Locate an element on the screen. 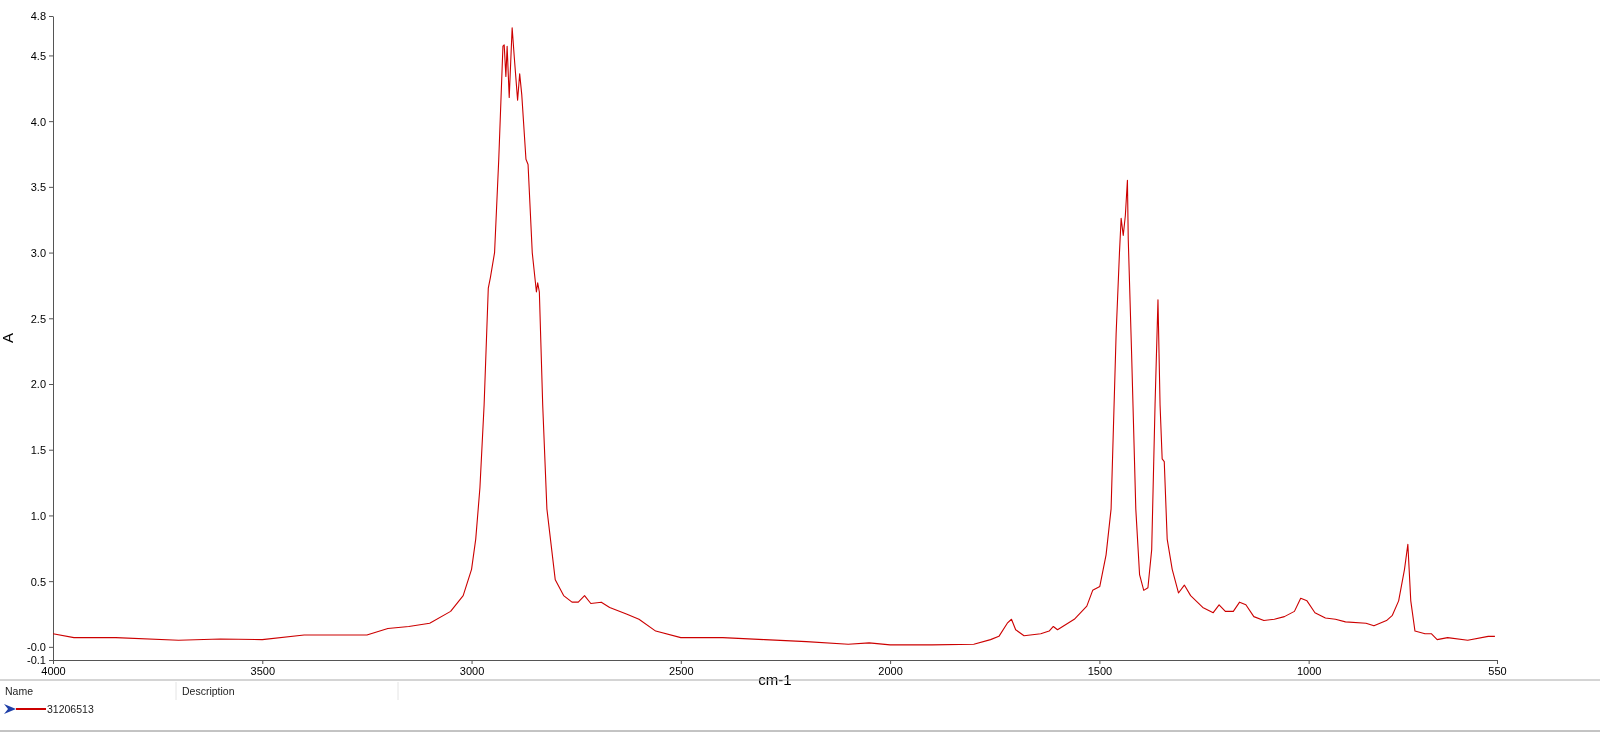 The height and width of the screenshot is (734, 1600). text: Description is located at coordinates (208, 691).